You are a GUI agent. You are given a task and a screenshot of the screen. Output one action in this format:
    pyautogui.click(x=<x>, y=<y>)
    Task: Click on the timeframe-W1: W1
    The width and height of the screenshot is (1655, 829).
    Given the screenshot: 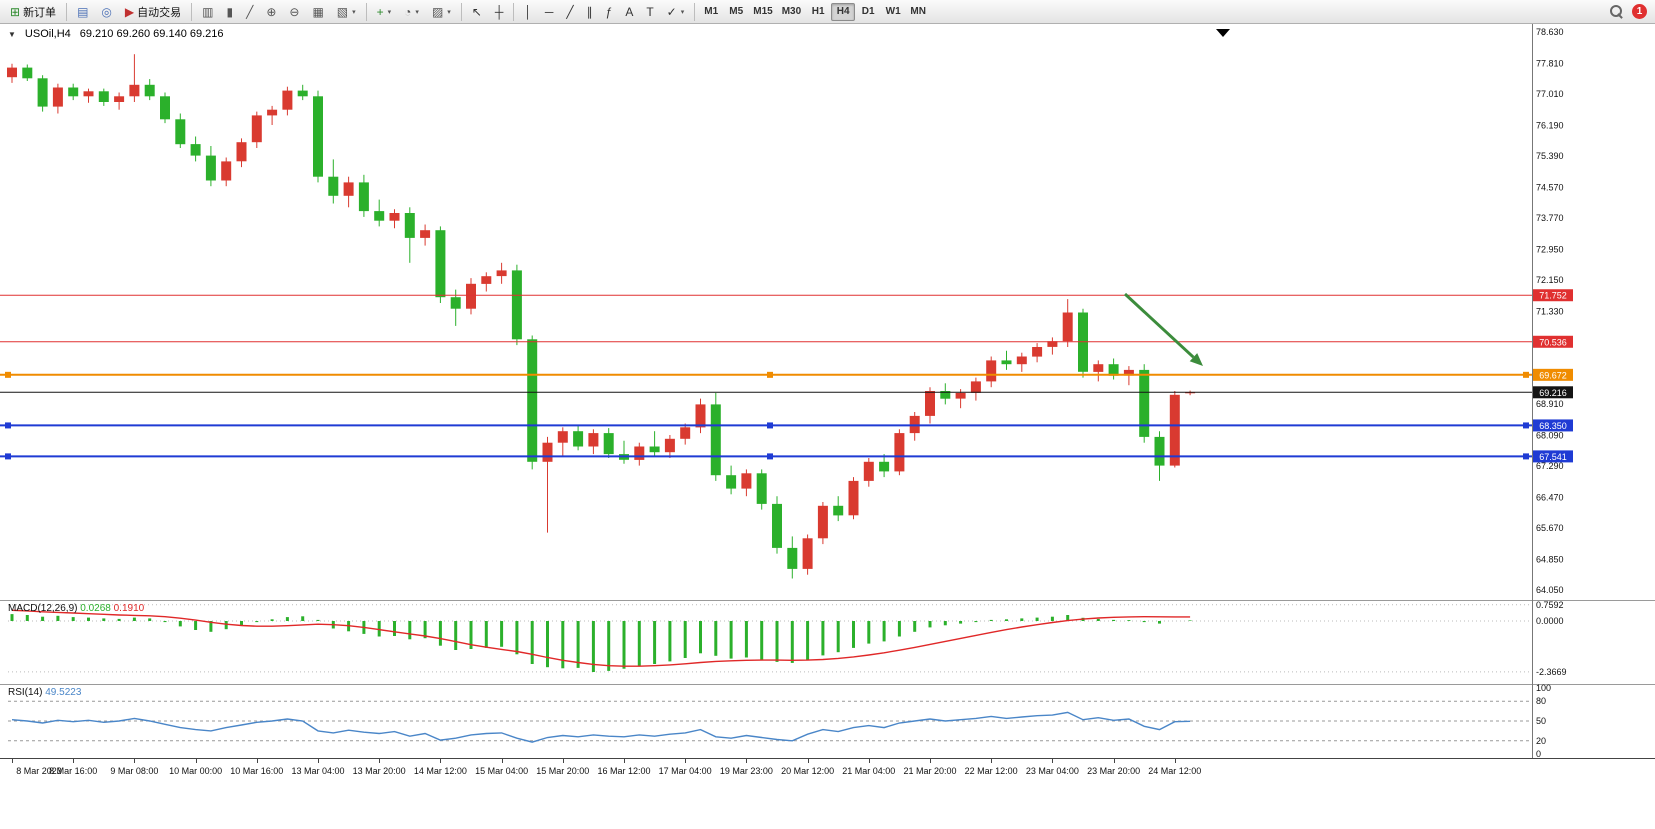 What is the action you would take?
    pyautogui.click(x=893, y=11)
    